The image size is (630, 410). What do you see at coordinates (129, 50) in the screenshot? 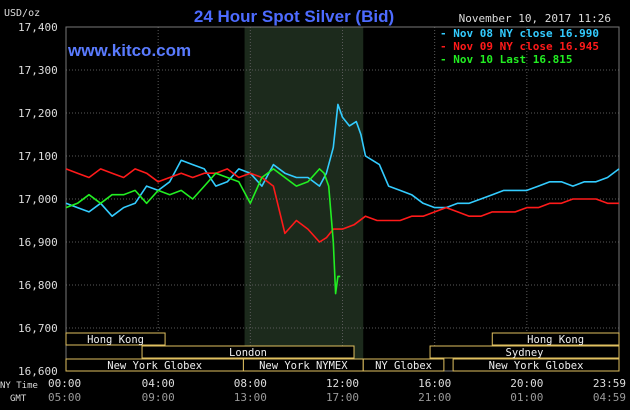
I see `watermark: www.kitco.com` at bounding box center [129, 50].